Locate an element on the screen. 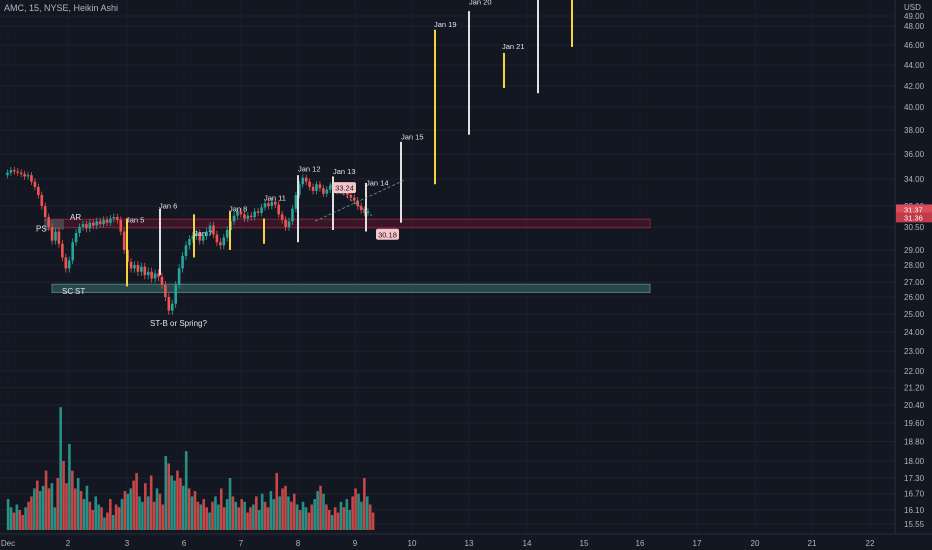  x-tick-label: 22 is located at coordinates (870, 543).